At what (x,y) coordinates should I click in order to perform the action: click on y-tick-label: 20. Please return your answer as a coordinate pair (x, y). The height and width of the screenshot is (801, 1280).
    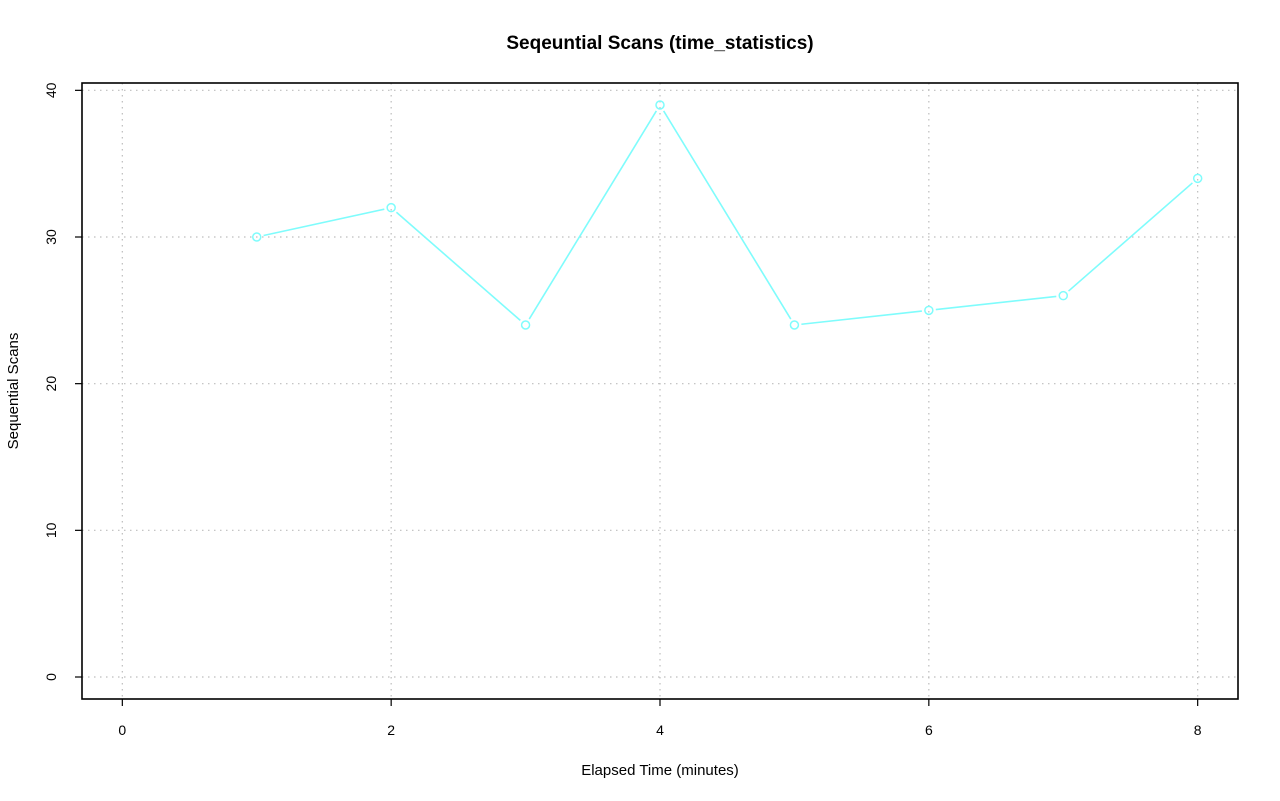
    Looking at the image, I should click on (51, 384).